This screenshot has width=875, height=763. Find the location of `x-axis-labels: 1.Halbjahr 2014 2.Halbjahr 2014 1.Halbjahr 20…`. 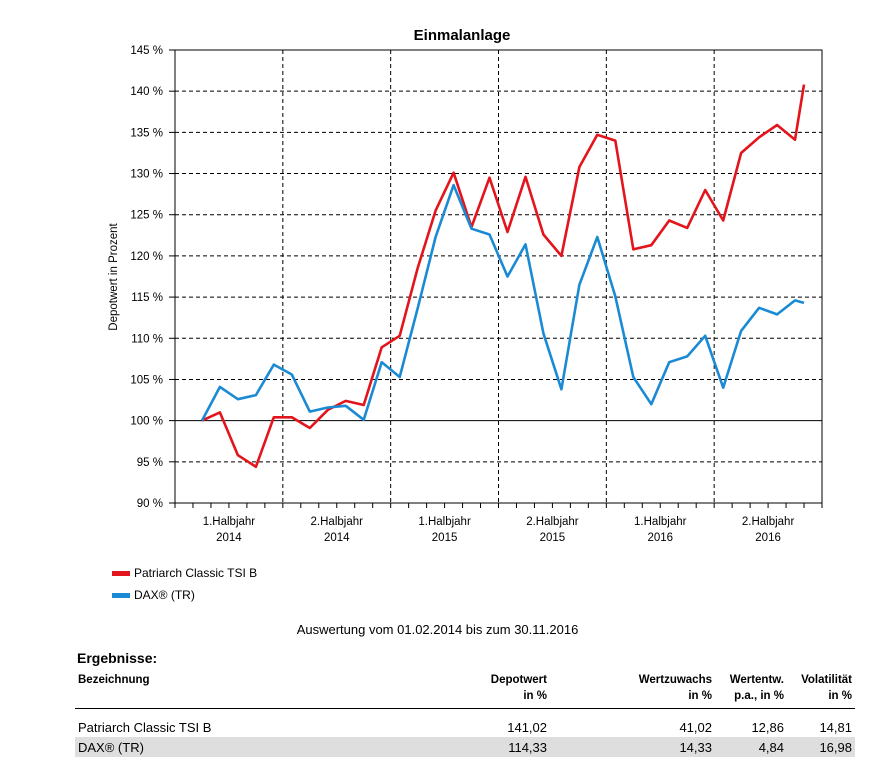

x-axis-labels: 1.Halbjahr 2014 2.Halbjahr 2014 1.Halbjahr 20… is located at coordinates (499, 530).